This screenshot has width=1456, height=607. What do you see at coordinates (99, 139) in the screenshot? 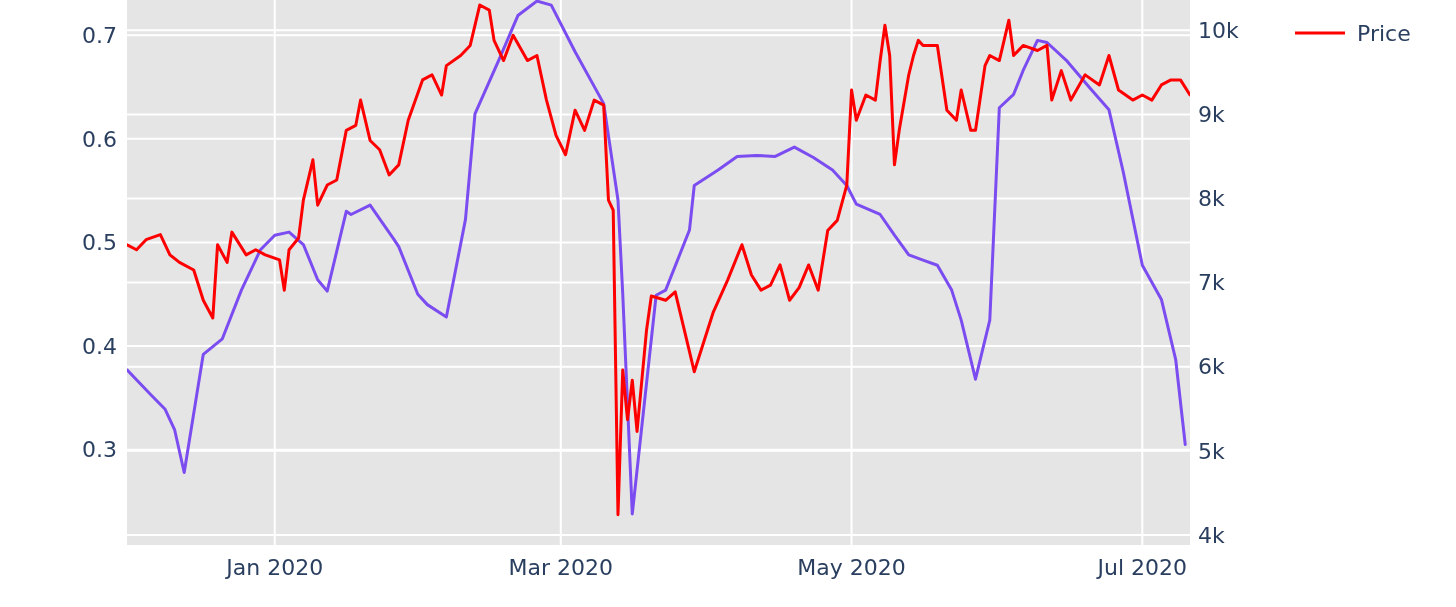
I see `y-tick-label: 0.6` at bounding box center [99, 139].